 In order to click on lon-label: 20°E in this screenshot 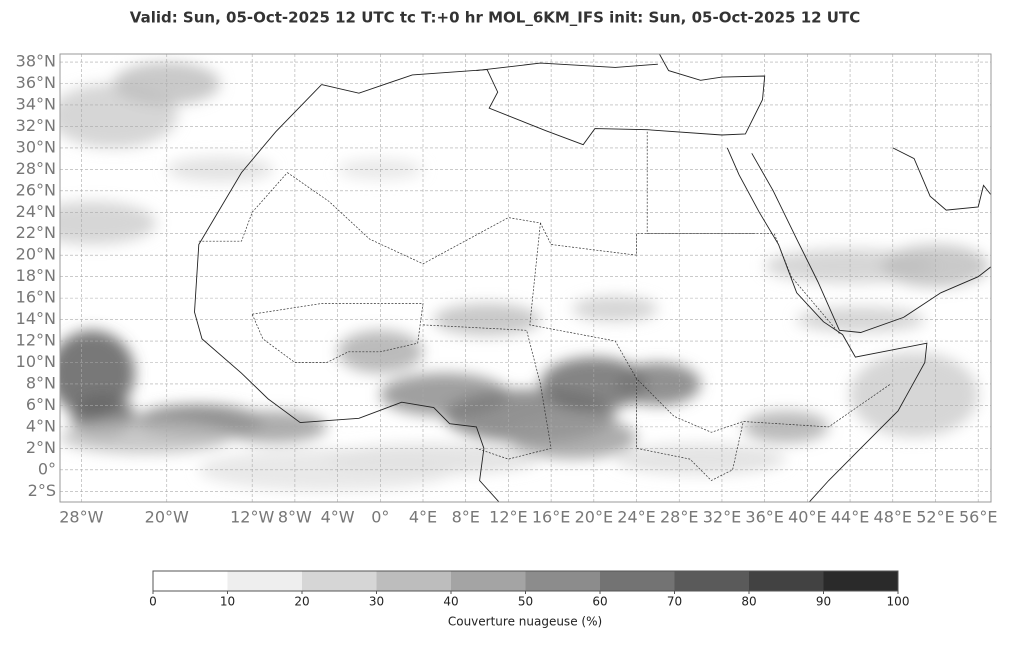, I will do `click(594, 517)`.